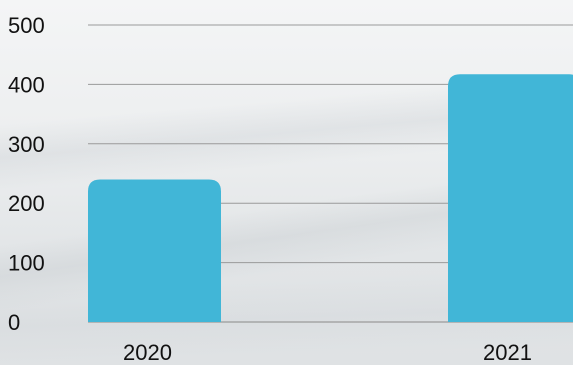 The image size is (573, 365). I want to click on y-tick-label: 500, so click(26, 25).